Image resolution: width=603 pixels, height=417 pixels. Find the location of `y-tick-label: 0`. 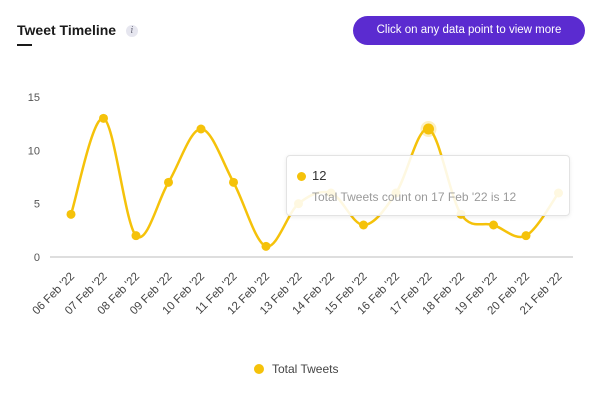

y-tick-label: 0 is located at coordinates (37, 258).